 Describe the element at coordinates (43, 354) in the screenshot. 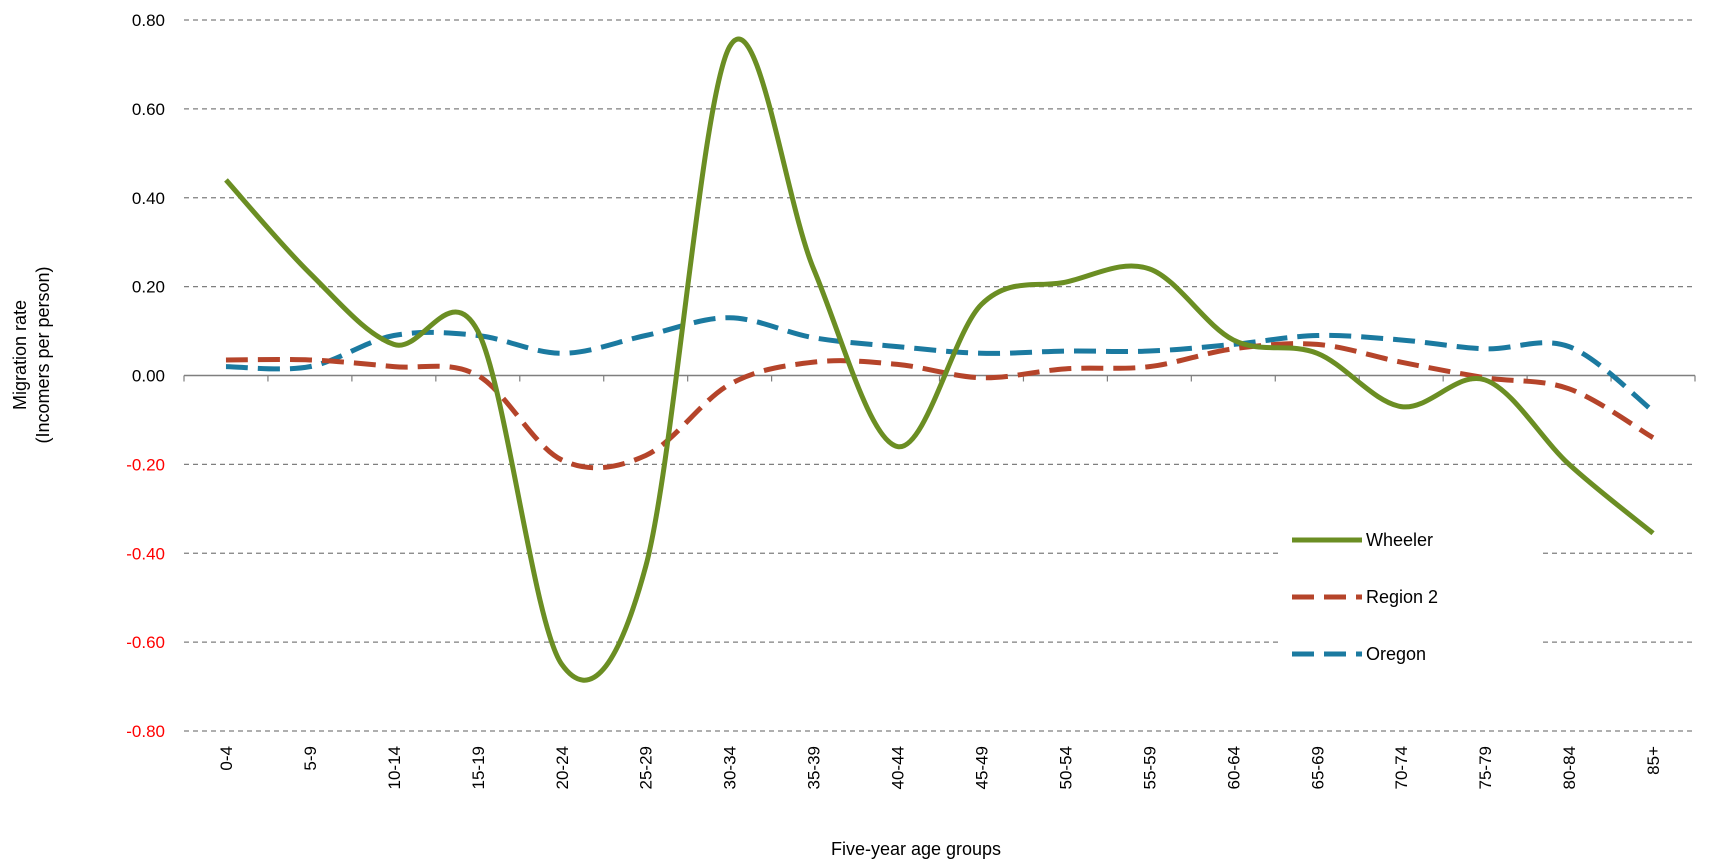

I see `y-axis-title-line-2: (Incomers per person)` at that location.